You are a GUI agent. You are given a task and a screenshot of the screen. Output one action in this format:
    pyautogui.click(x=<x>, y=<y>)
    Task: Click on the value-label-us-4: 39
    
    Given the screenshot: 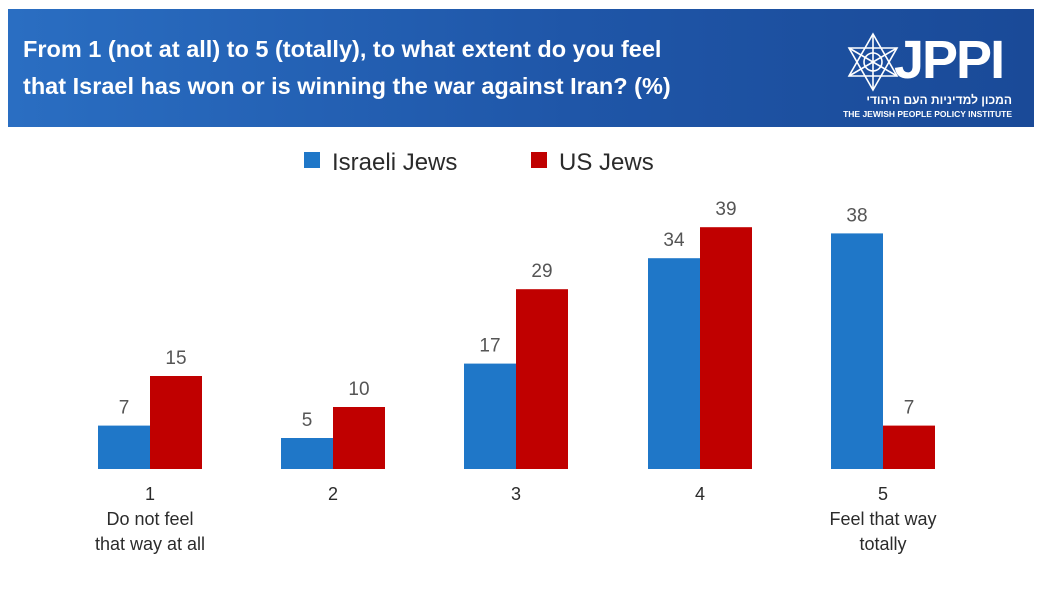 What is the action you would take?
    pyautogui.click(x=725, y=209)
    